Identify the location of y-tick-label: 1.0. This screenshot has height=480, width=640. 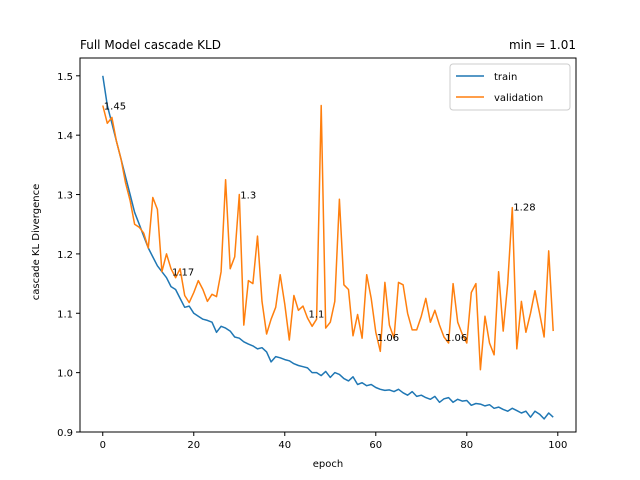
(65, 374).